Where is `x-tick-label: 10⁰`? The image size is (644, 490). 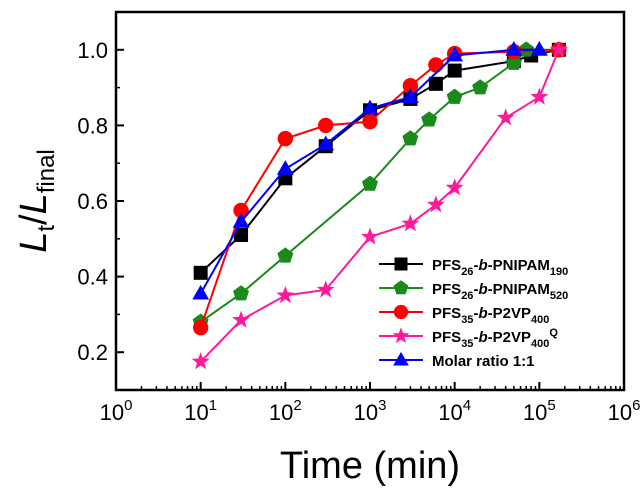
x-tick-label: 10⁰ is located at coordinates (116, 411).